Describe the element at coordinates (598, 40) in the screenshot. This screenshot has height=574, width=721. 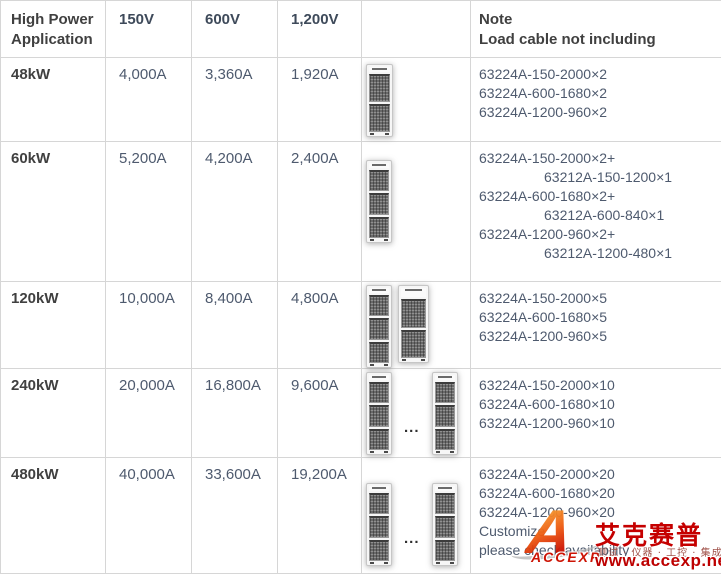
I see `note-subtitle: Load cable not including` at that location.